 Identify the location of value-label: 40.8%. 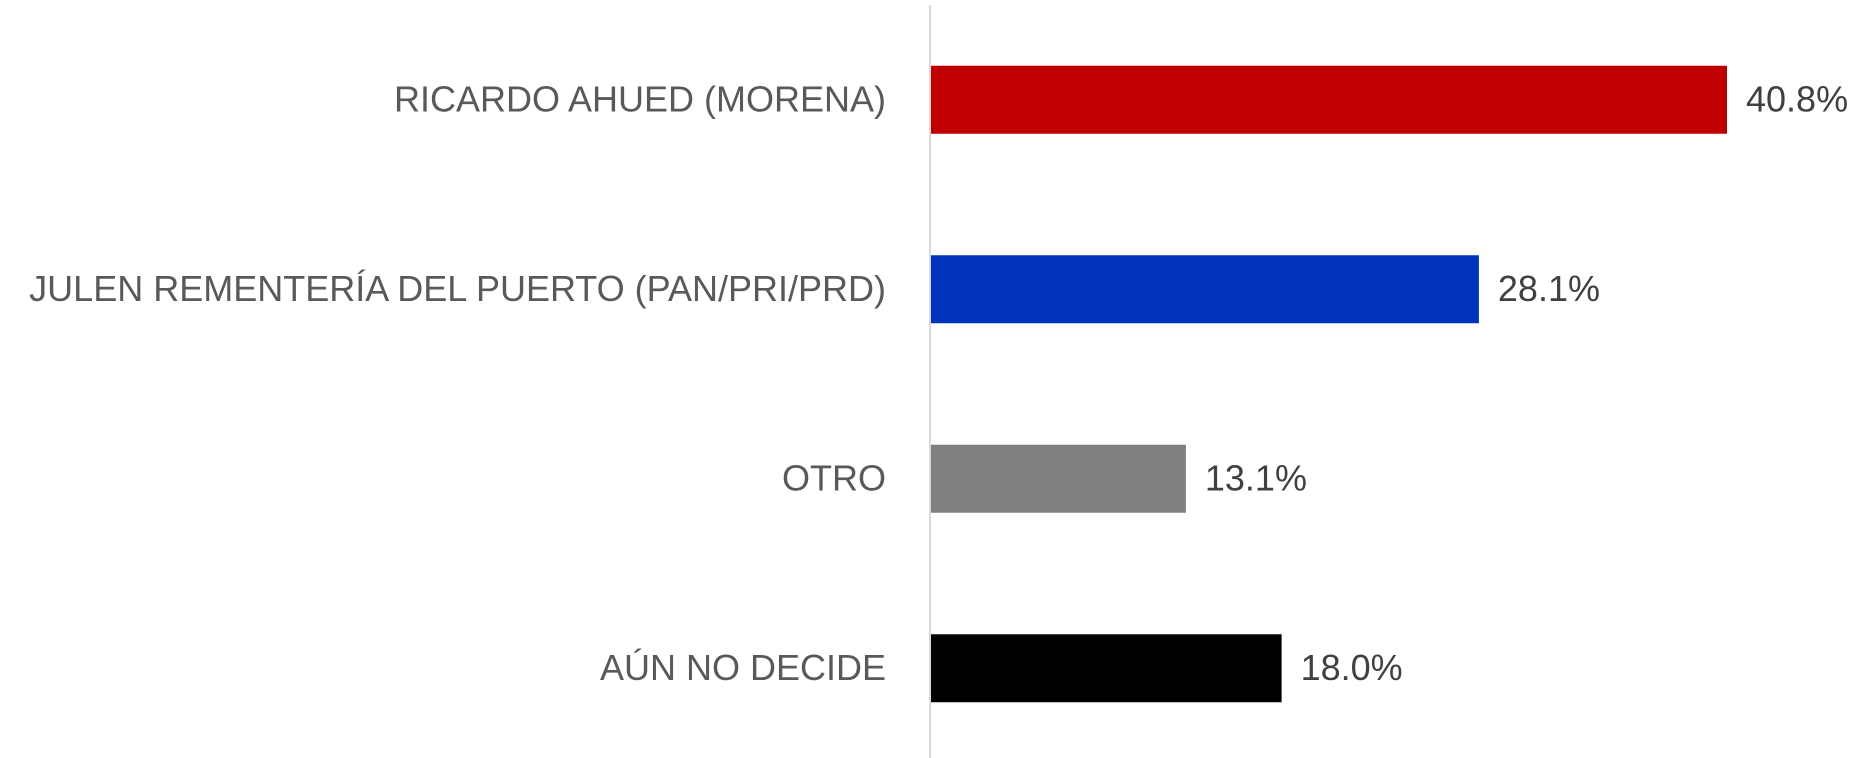
(1797, 98).